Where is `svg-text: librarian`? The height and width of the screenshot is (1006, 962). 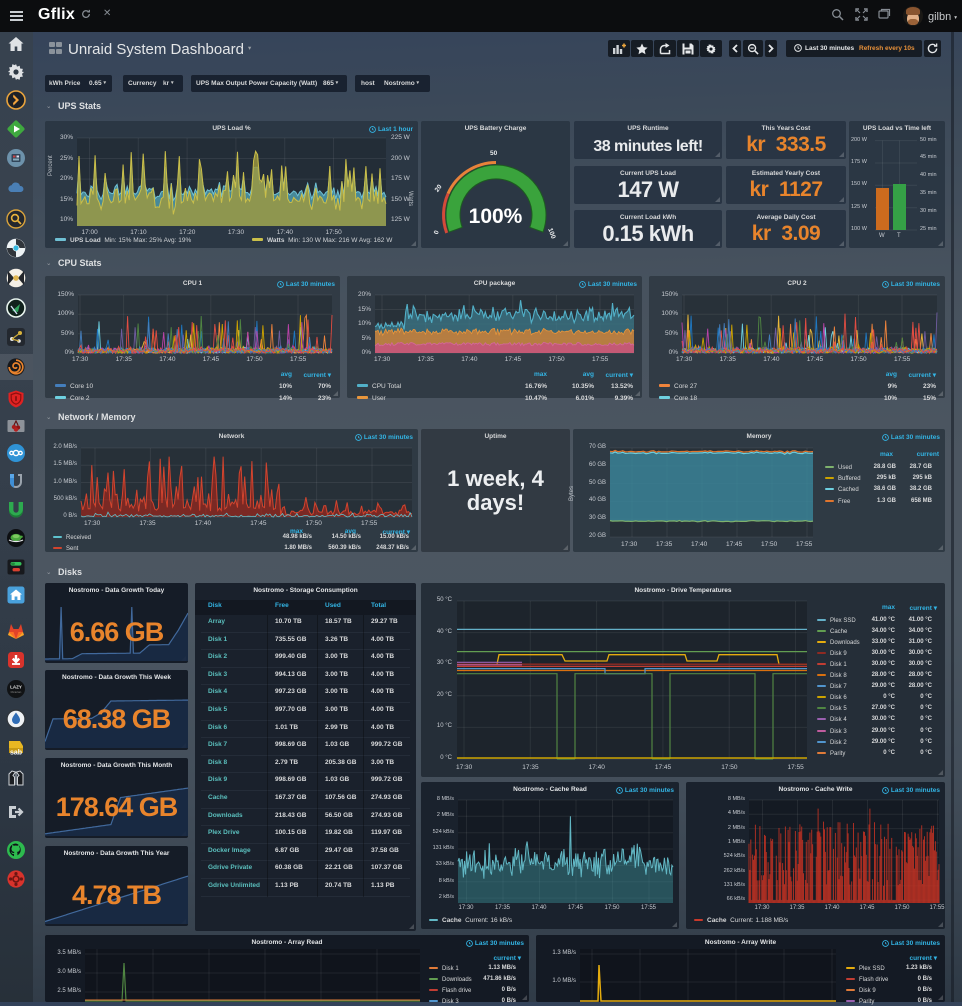
svg-text: librarian is located at coordinates (16, 692).